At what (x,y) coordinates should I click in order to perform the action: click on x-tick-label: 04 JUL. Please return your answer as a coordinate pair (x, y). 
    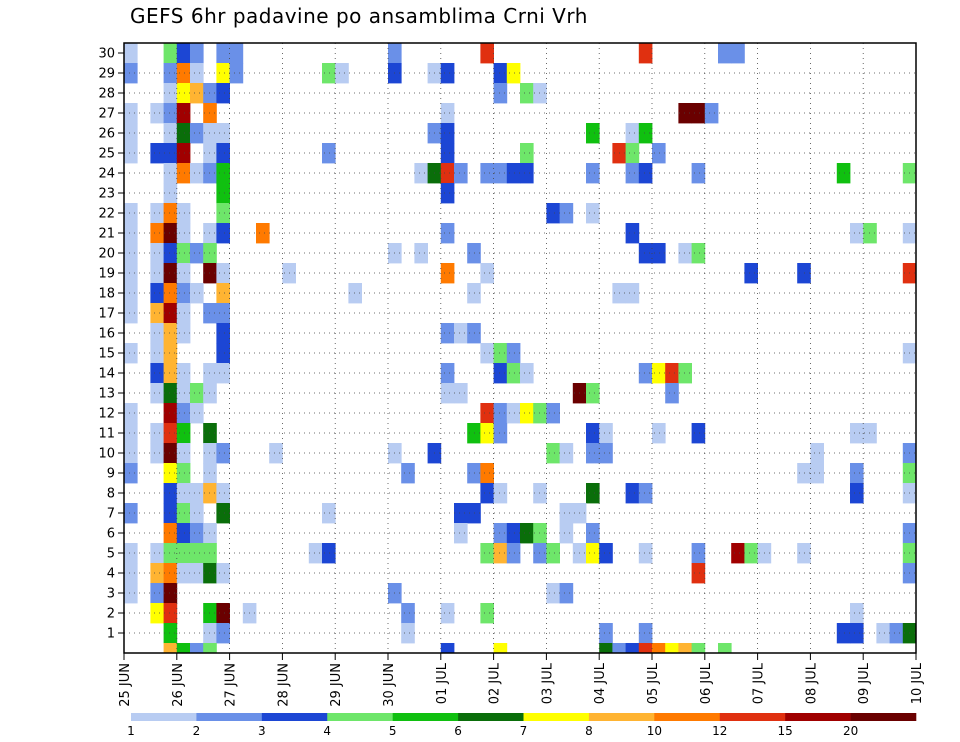
    Looking at the image, I should click on (600, 683).